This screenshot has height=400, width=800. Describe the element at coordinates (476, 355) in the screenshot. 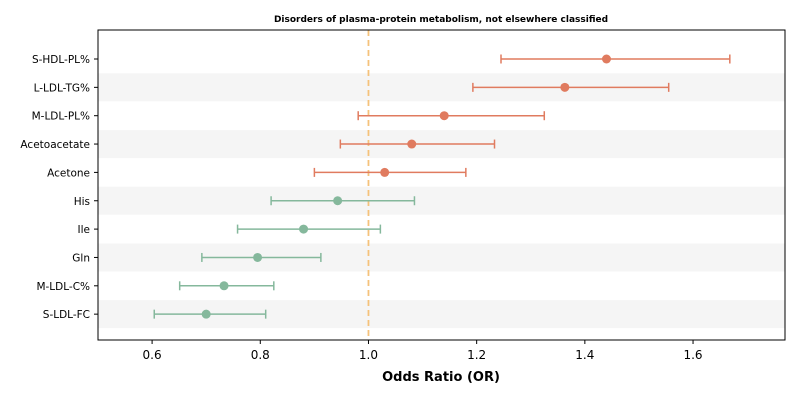

I see `x-tick-label: 1.2` at that location.